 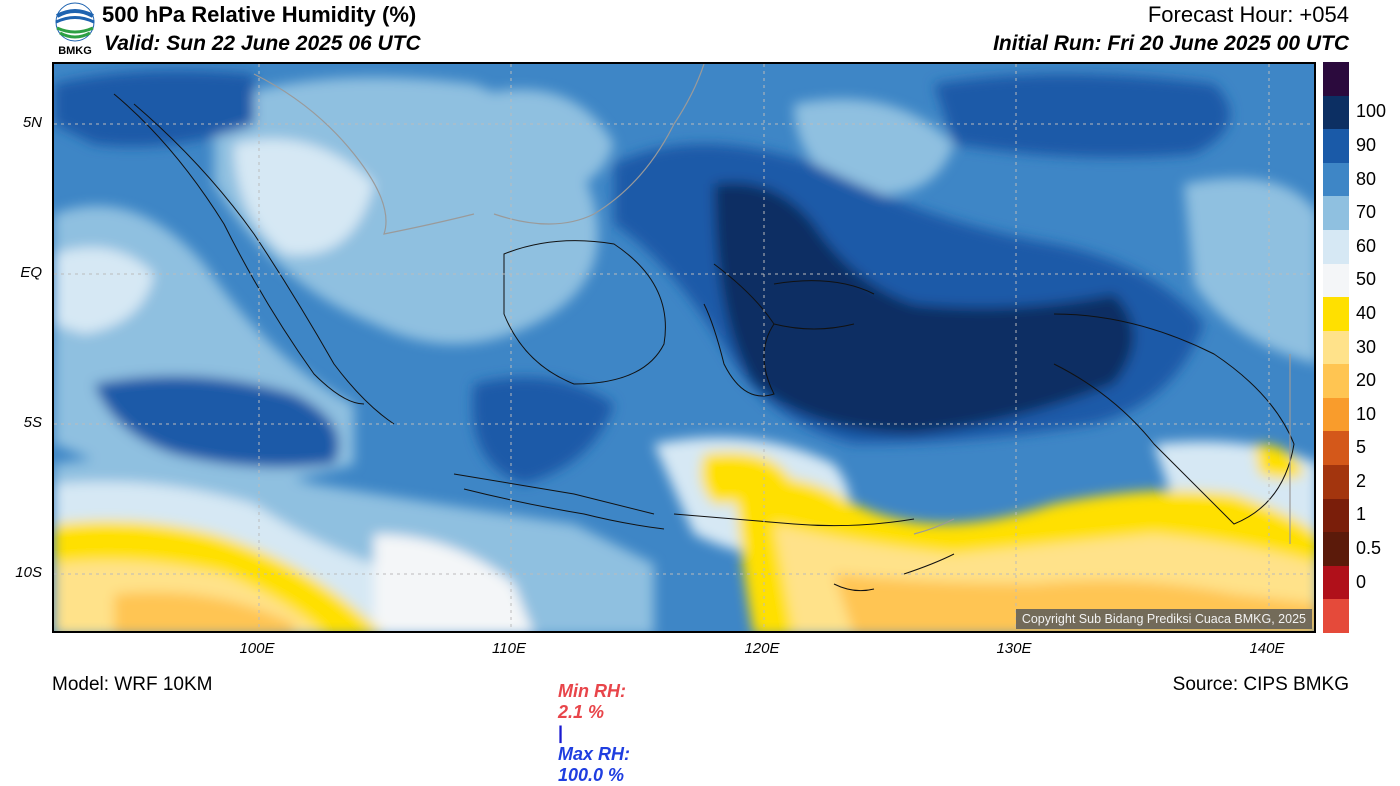 I want to click on colorbar, so click(x=1336, y=348).